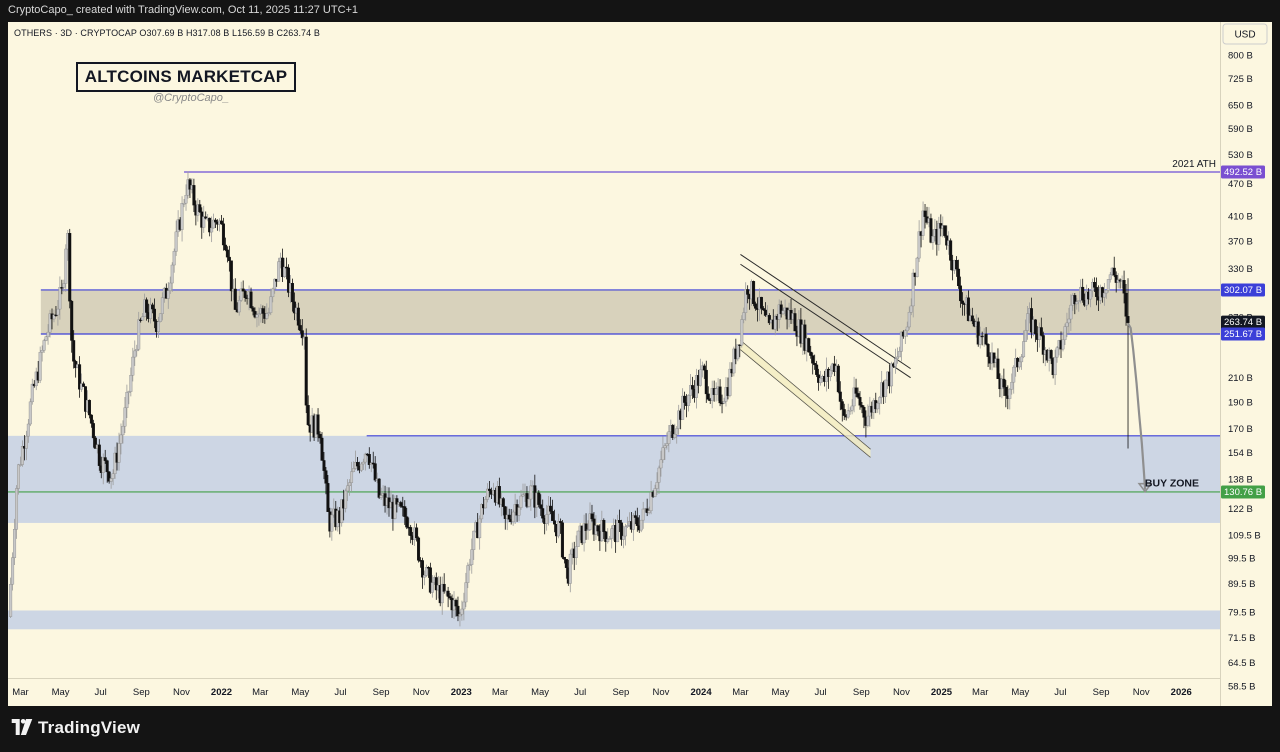  I want to click on price-tick-label: 58.5 B, so click(1241, 687).